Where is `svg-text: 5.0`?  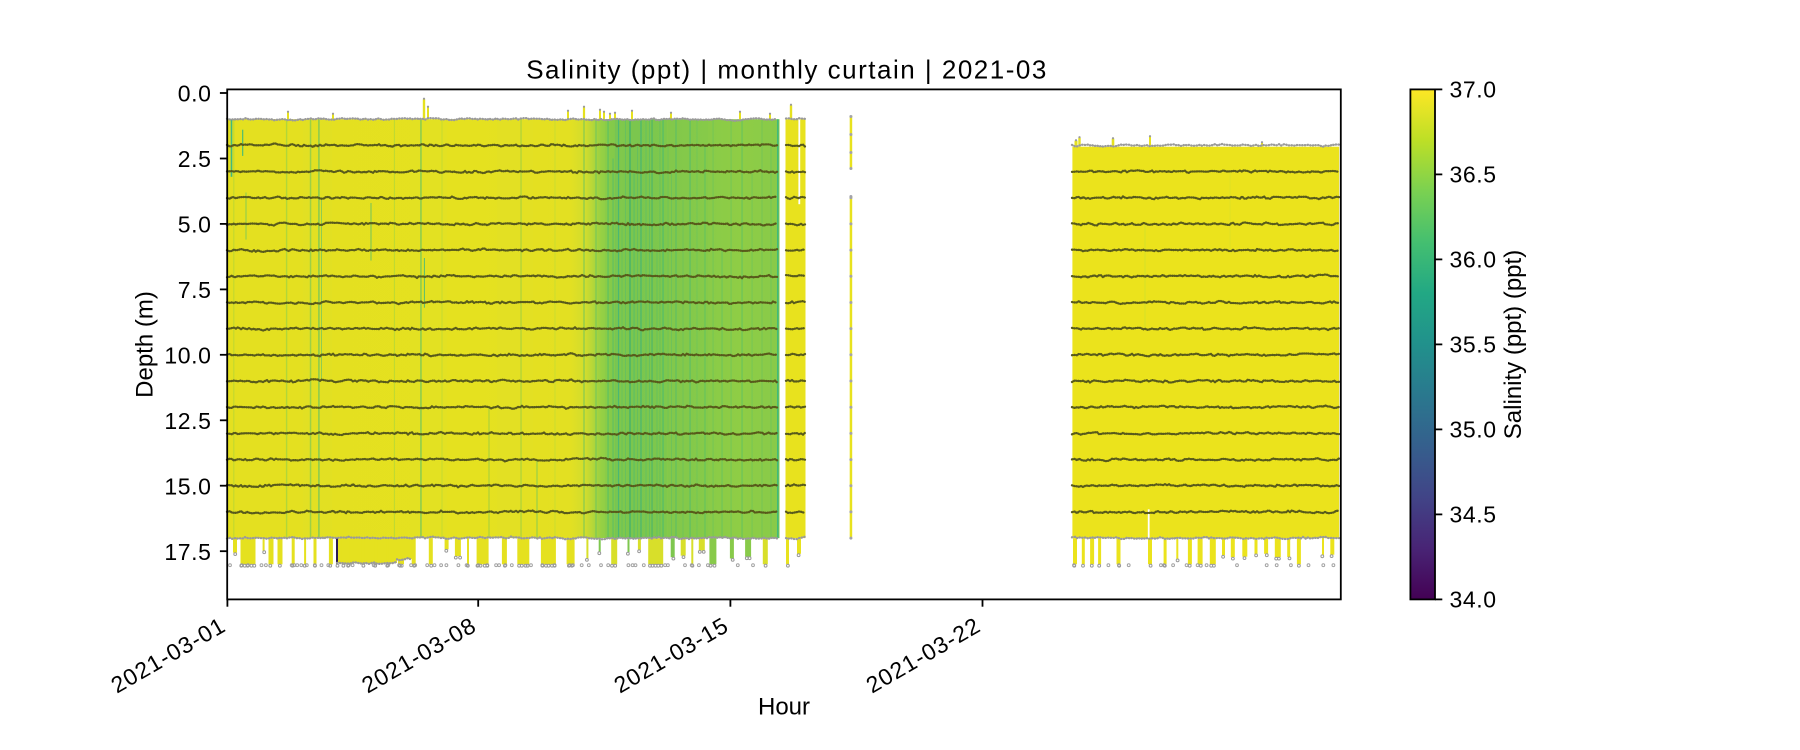 svg-text: 5.0 is located at coordinates (195, 225).